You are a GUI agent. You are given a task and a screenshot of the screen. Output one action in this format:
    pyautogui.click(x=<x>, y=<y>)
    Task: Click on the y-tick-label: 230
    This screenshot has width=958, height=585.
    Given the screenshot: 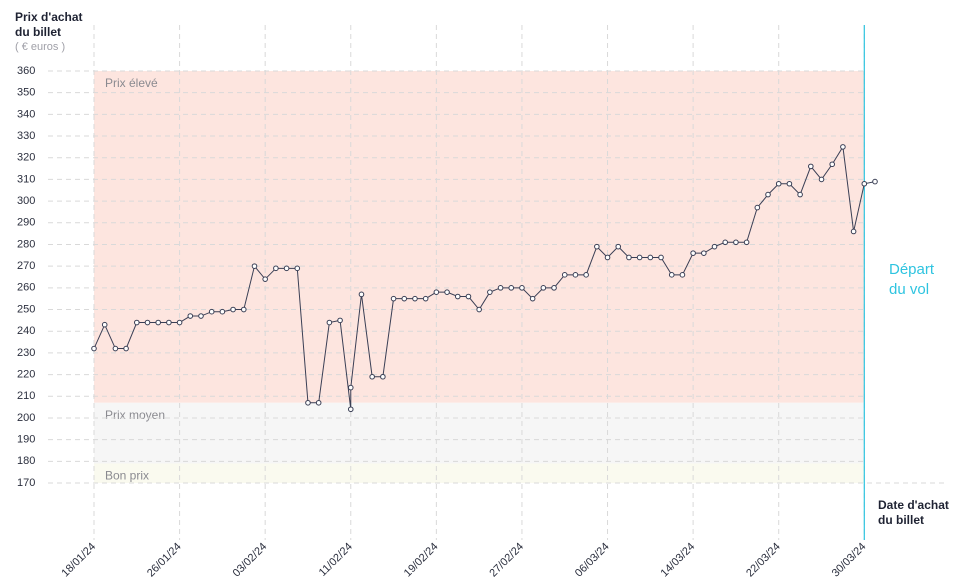 What is the action you would take?
    pyautogui.click(x=26, y=353)
    